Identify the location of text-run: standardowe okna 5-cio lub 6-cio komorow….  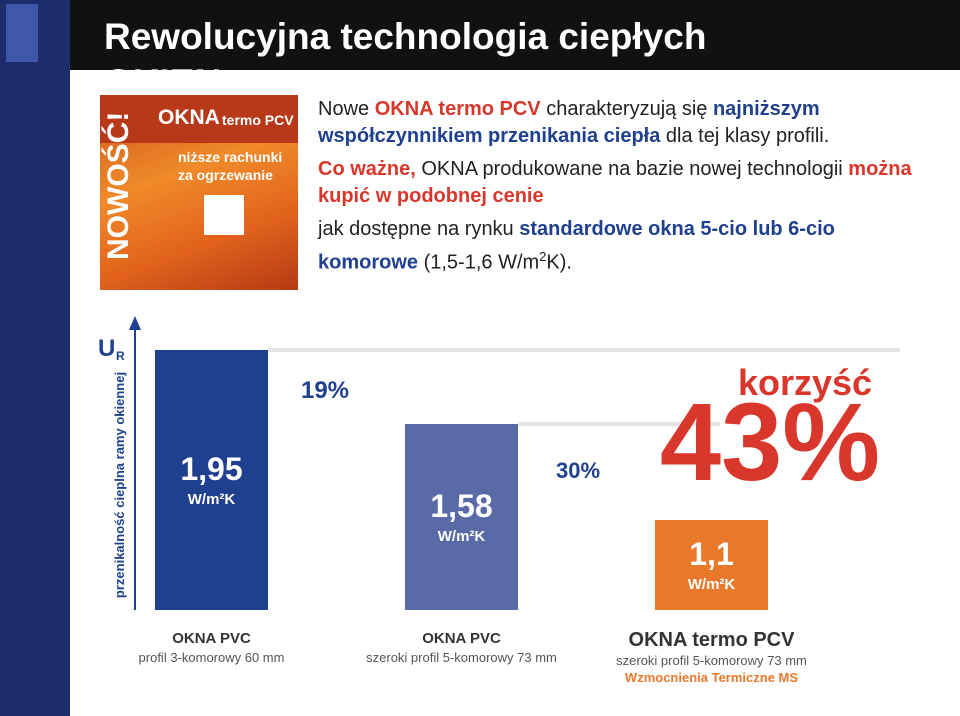
(576, 246).